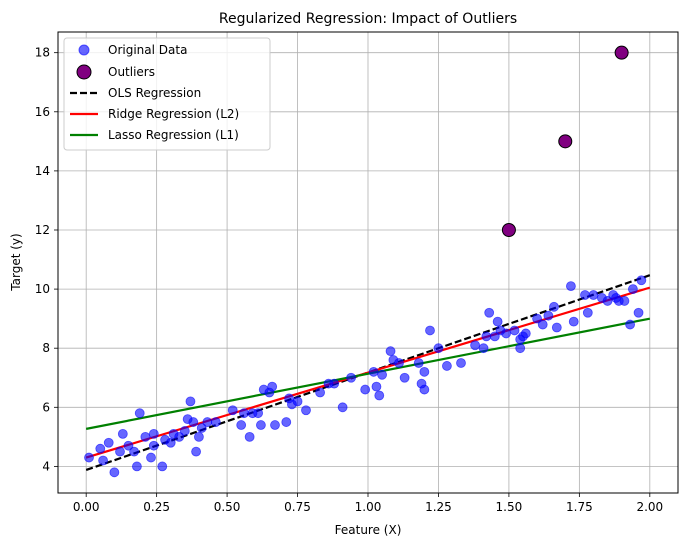  Describe the element at coordinates (84, 72) in the screenshot. I see `legend-marker-outliers` at that location.